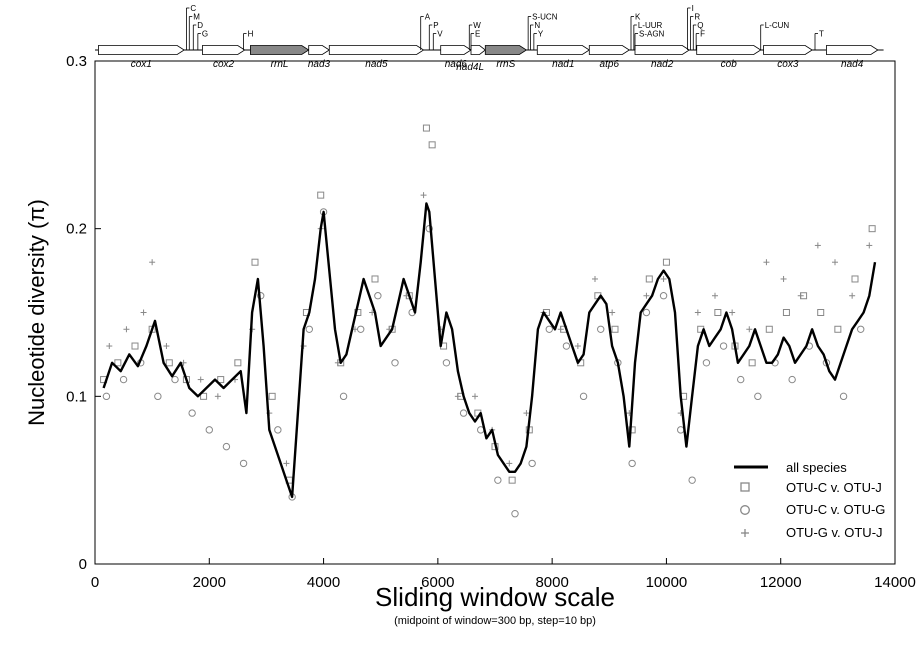 The image size is (924, 653). I want to click on gene-label: nad3, so click(319, 64).